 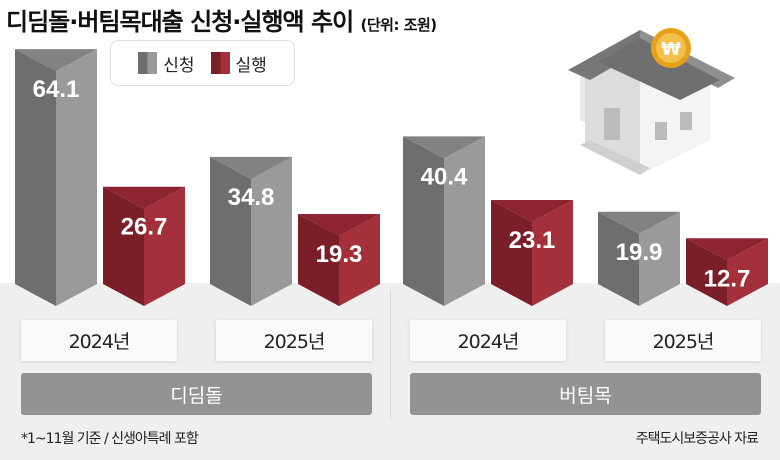 What do you see at coordinates (196, 394) in the screenshot?
I see `group-label: 디딤돌` at bounding box center [196, 394].